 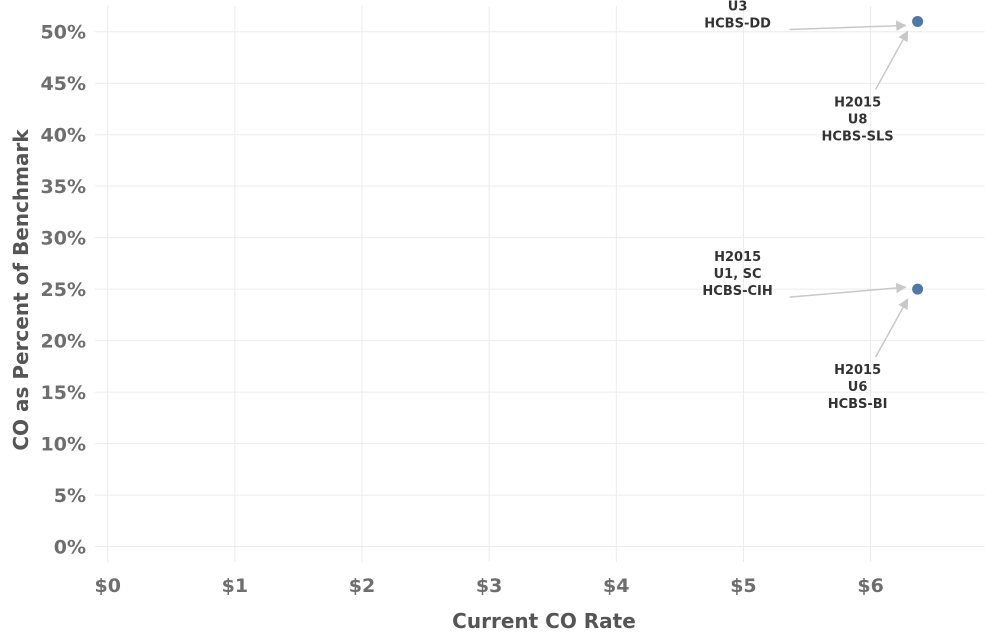 I want to click on x-tick-label: $2, so click(x=362, y=586).